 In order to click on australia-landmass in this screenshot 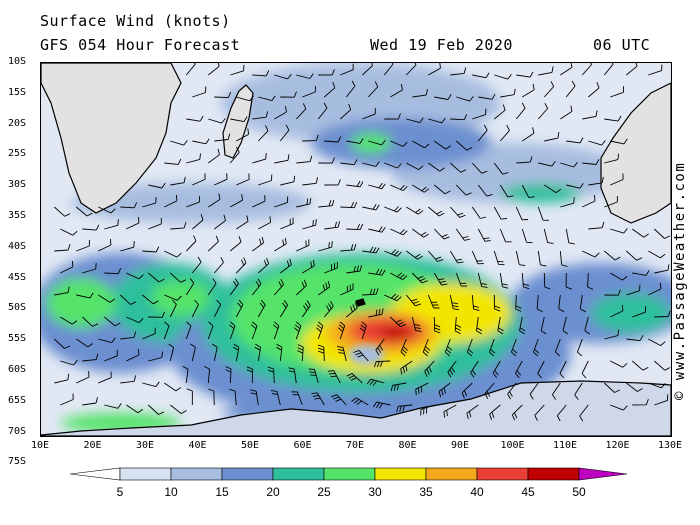, I will do `click(635, 153)`.